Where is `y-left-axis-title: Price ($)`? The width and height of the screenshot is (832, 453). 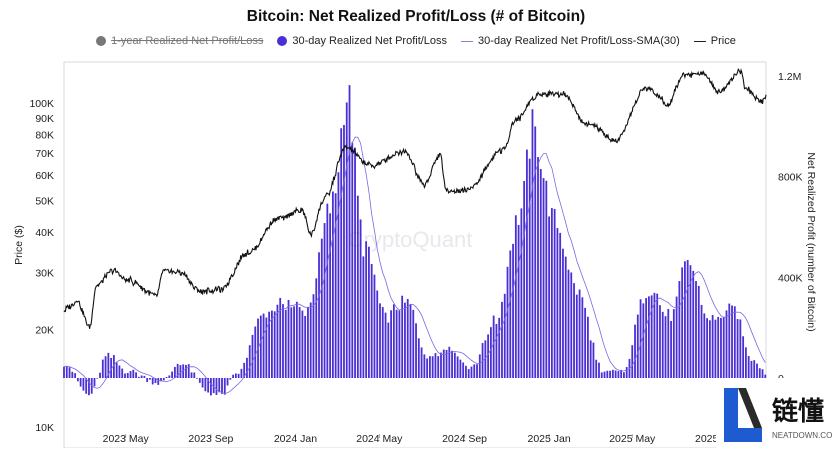 y-left-axis-title: Price ($) is located at coordinates (19, 245).